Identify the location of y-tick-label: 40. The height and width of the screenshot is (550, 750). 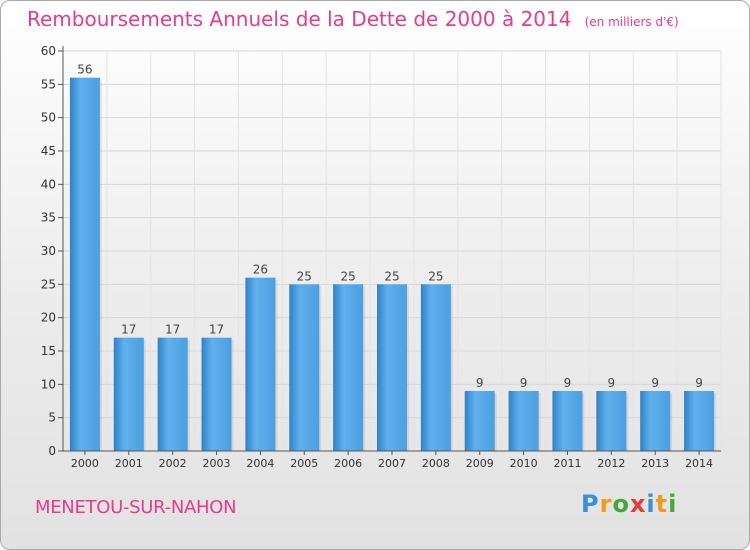
(48, 184).